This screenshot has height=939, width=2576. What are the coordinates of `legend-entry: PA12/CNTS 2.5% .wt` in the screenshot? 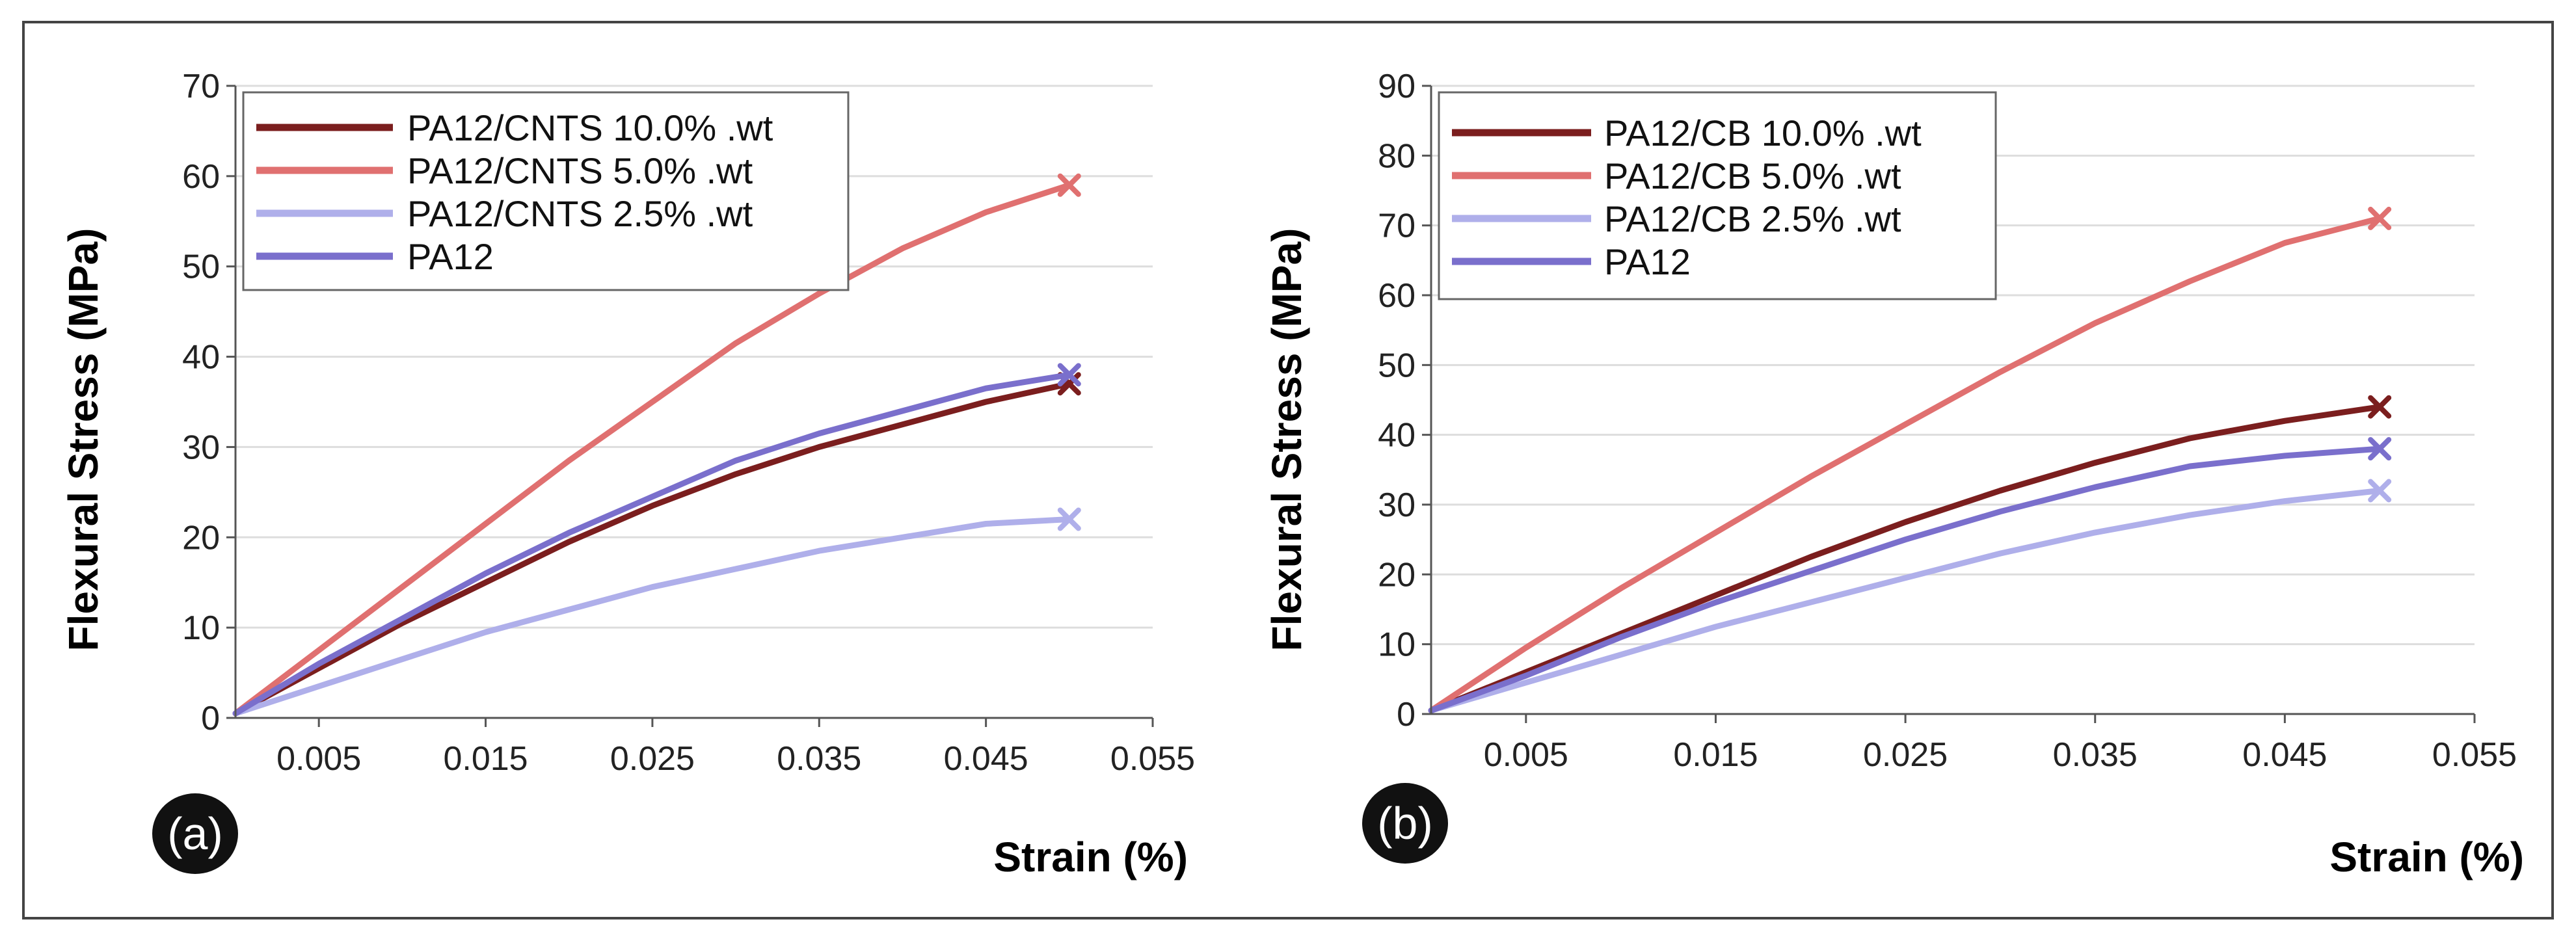 It's located at (504, 213).